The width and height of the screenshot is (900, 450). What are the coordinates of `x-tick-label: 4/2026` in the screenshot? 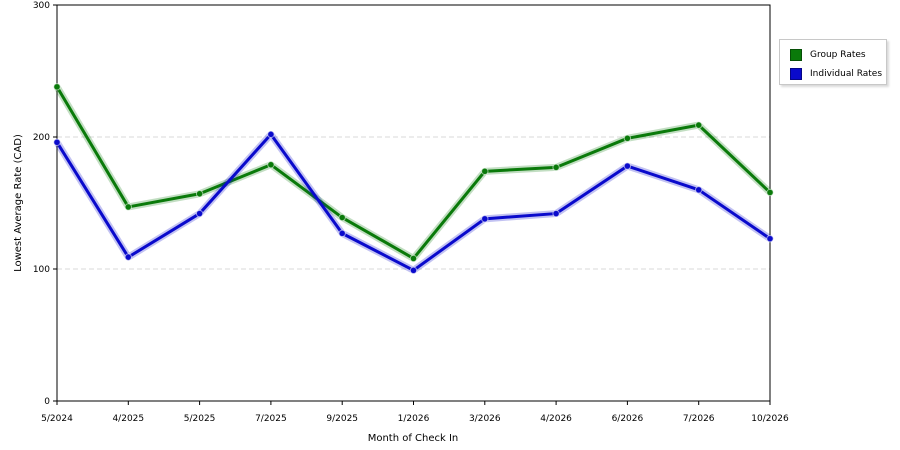 It's located at (556, 419).